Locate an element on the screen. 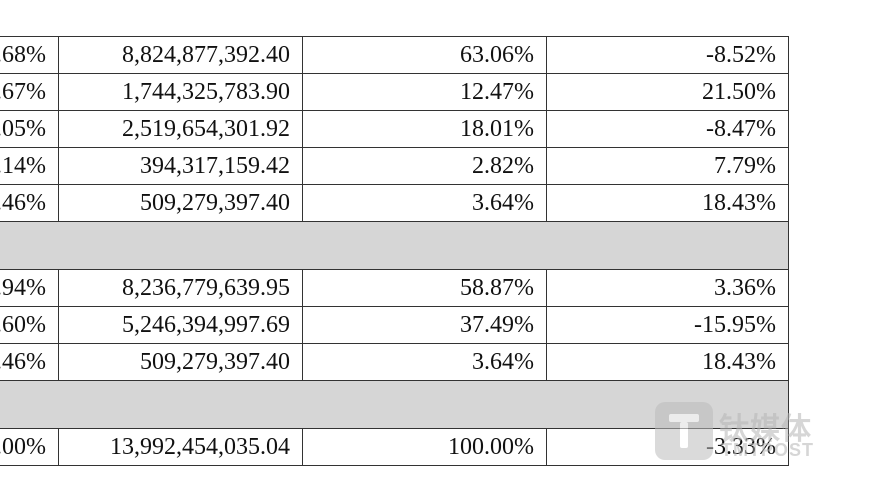 The height and width of the screenshot is (492, 870). table-cell: 2,519,654,301.92 is located at coordinates (180, 129).